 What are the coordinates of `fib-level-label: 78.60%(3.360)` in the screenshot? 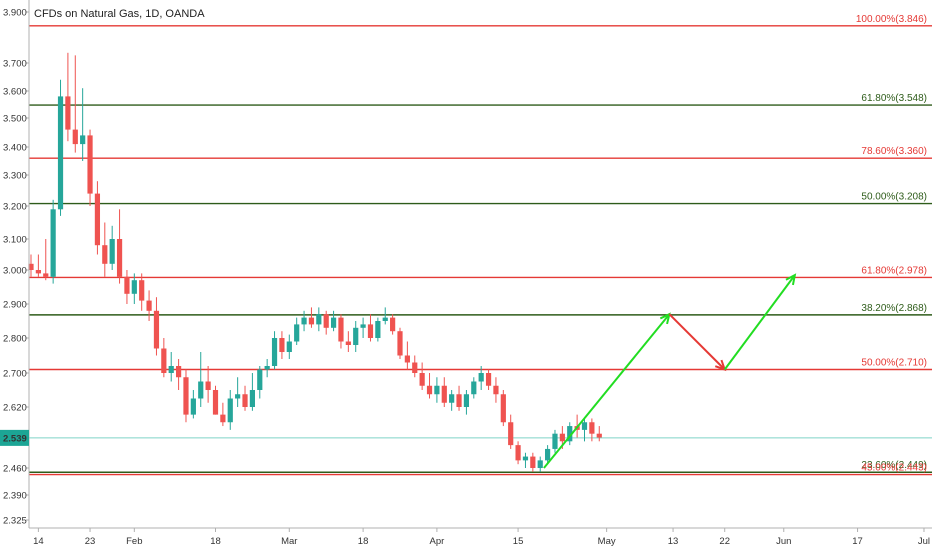 It's located at (894, 151).